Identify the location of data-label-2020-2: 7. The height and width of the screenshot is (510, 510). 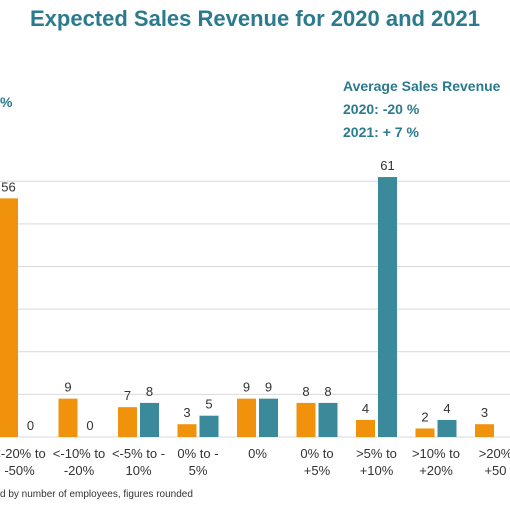
(127, 395).